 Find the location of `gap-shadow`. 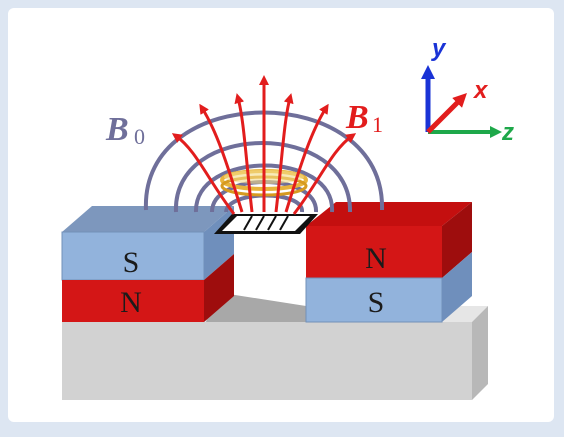

gap-shadow is located at coordinates (256, 307).